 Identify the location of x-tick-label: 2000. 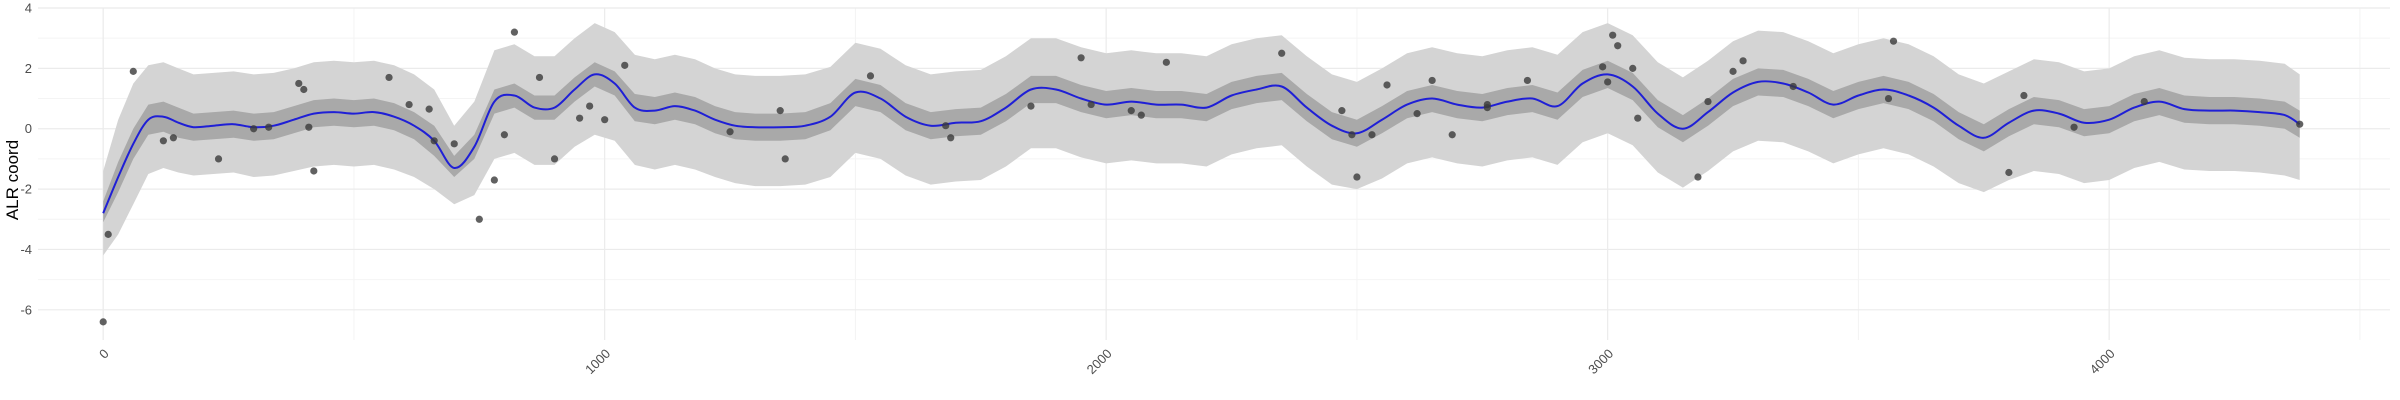
(1099, 361).